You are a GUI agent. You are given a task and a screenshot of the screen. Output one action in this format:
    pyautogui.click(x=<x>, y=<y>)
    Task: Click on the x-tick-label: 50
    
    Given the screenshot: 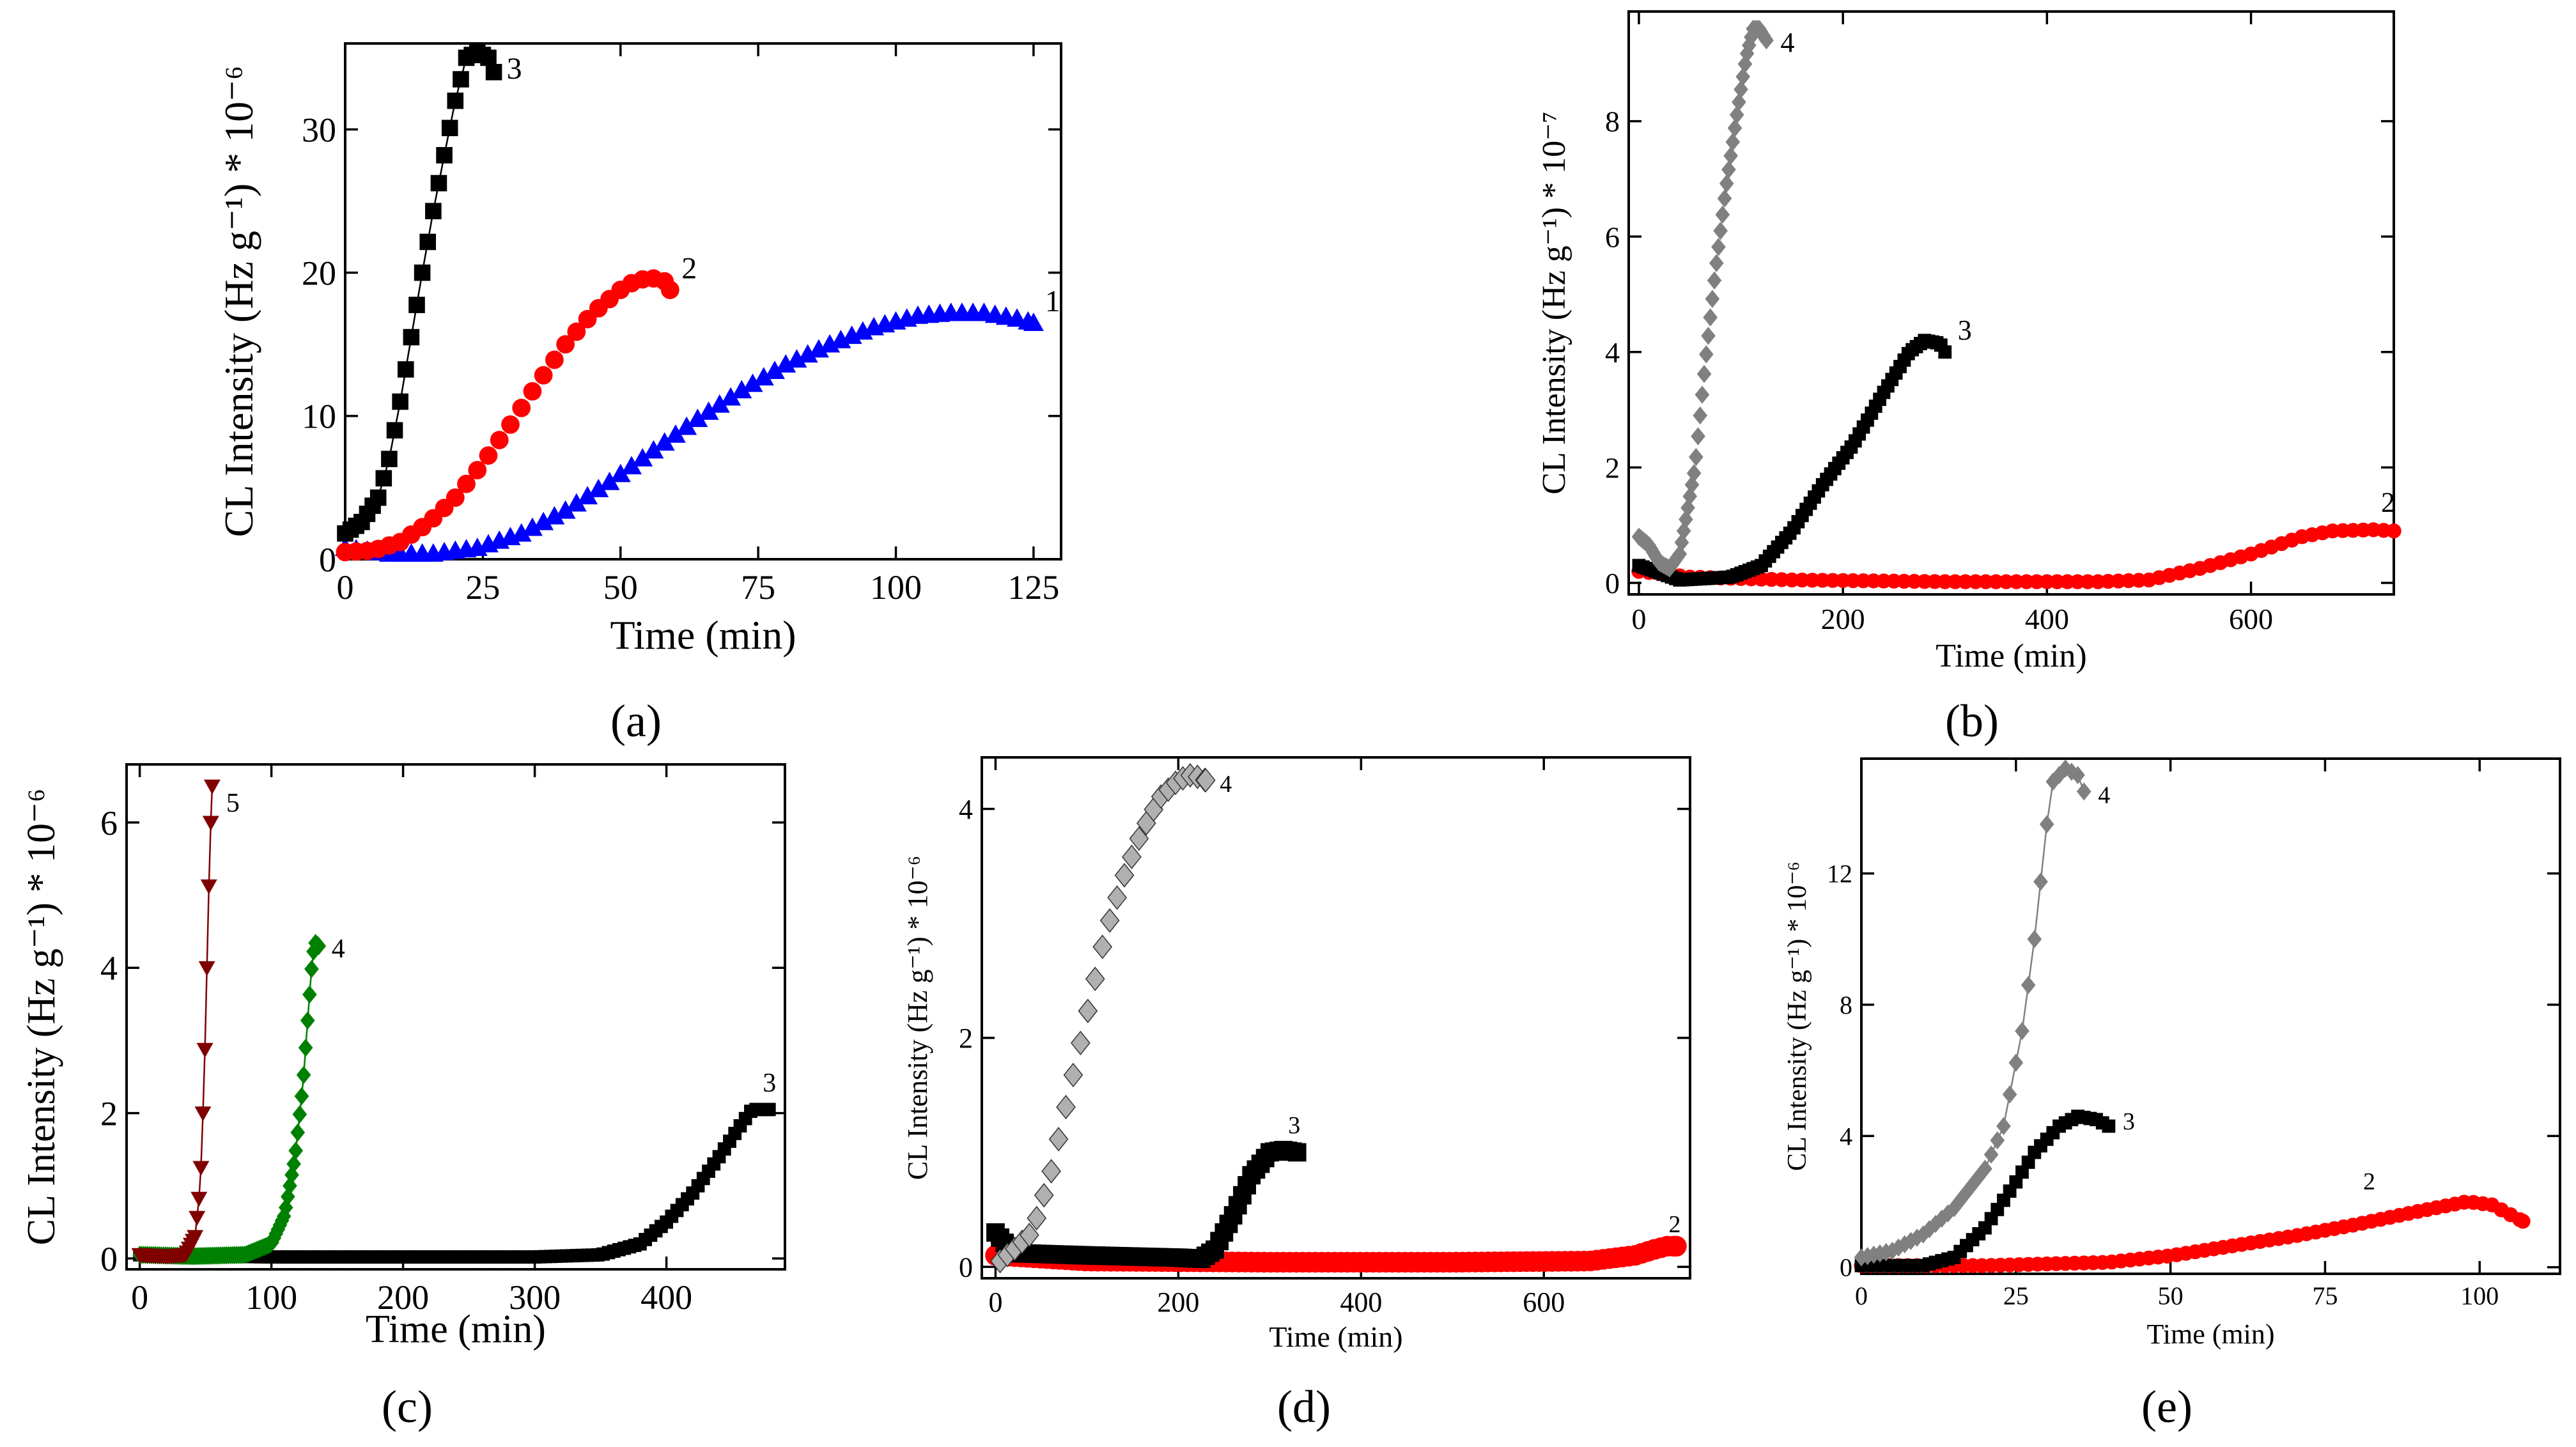 What is the action you would take?
    pyautogui.click(x=2171, y=1295)
    